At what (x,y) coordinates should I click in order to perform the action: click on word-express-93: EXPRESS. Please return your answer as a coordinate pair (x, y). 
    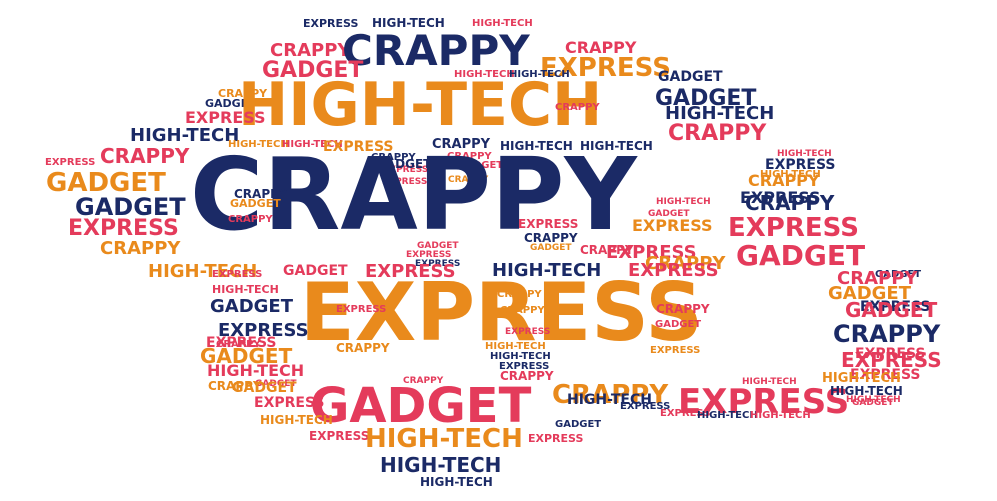
    Looking at the image, I should click on (891, 360).